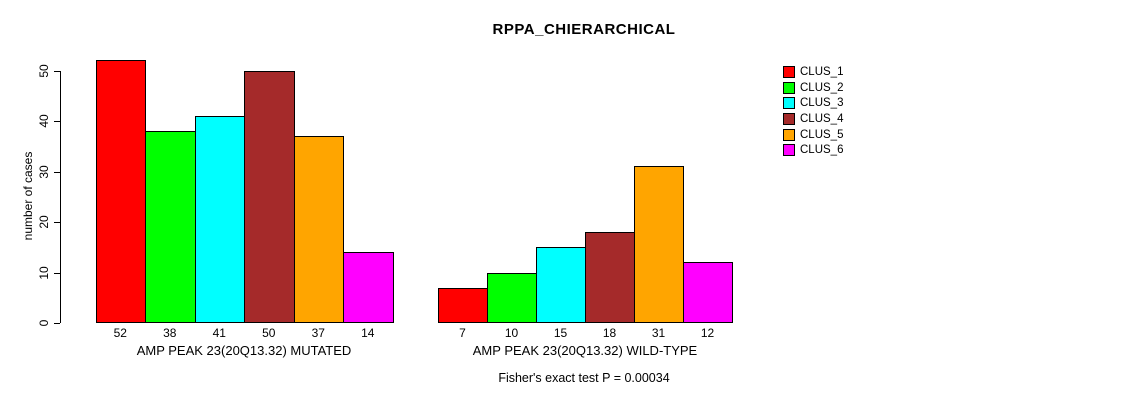 The height and width of the screenshot is (400, 1140). I want to click on bar-value-label: 50, so click(269, 333).